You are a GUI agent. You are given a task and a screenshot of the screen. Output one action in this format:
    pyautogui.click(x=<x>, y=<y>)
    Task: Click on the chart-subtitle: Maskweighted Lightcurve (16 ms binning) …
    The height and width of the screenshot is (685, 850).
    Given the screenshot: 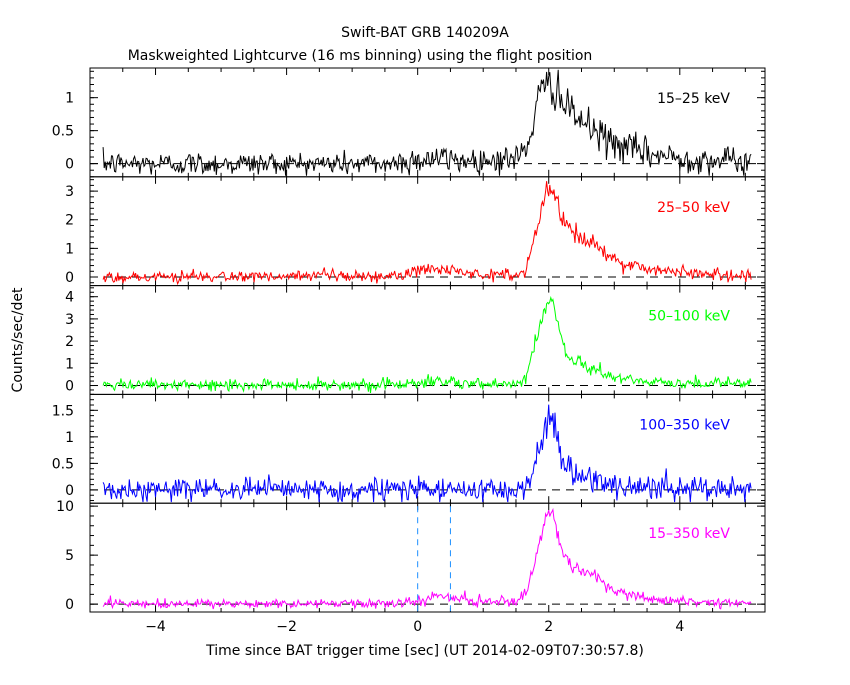 What is the action you would take?
    pyautogui.click(x=360, y=56)
    